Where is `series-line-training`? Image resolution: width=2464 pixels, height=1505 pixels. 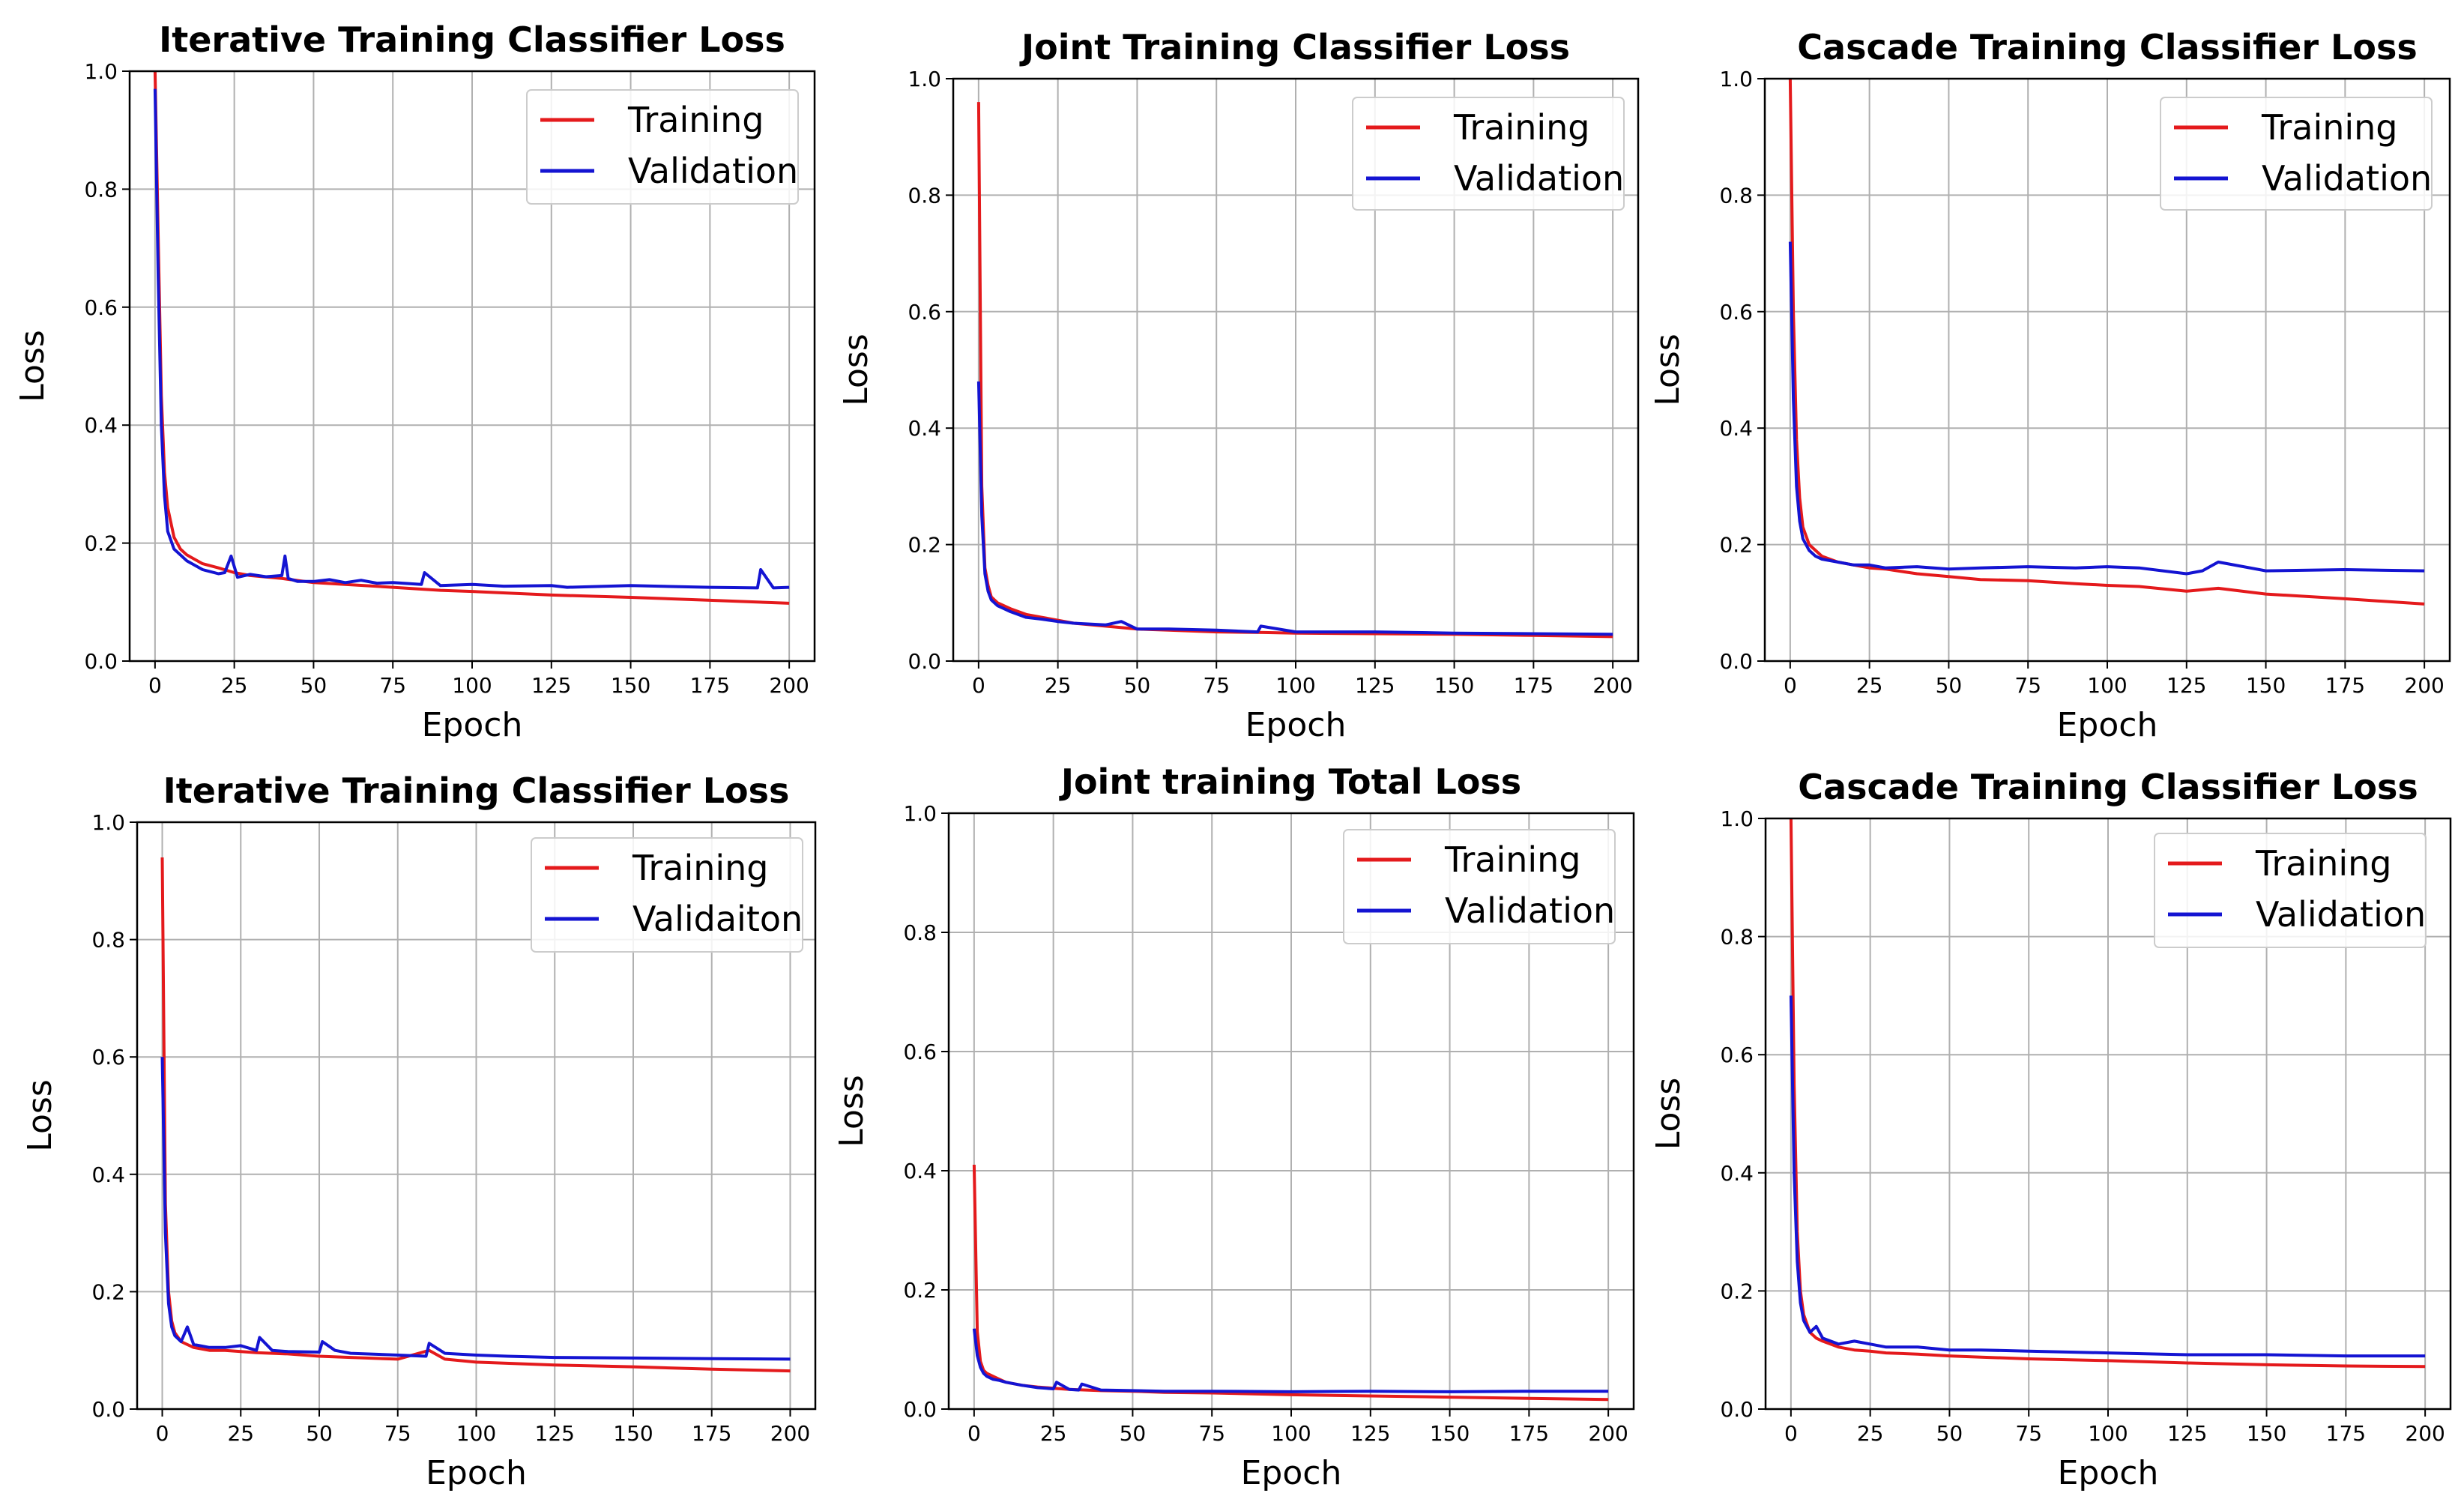
series-line-training is located at coordinates (471, 338).